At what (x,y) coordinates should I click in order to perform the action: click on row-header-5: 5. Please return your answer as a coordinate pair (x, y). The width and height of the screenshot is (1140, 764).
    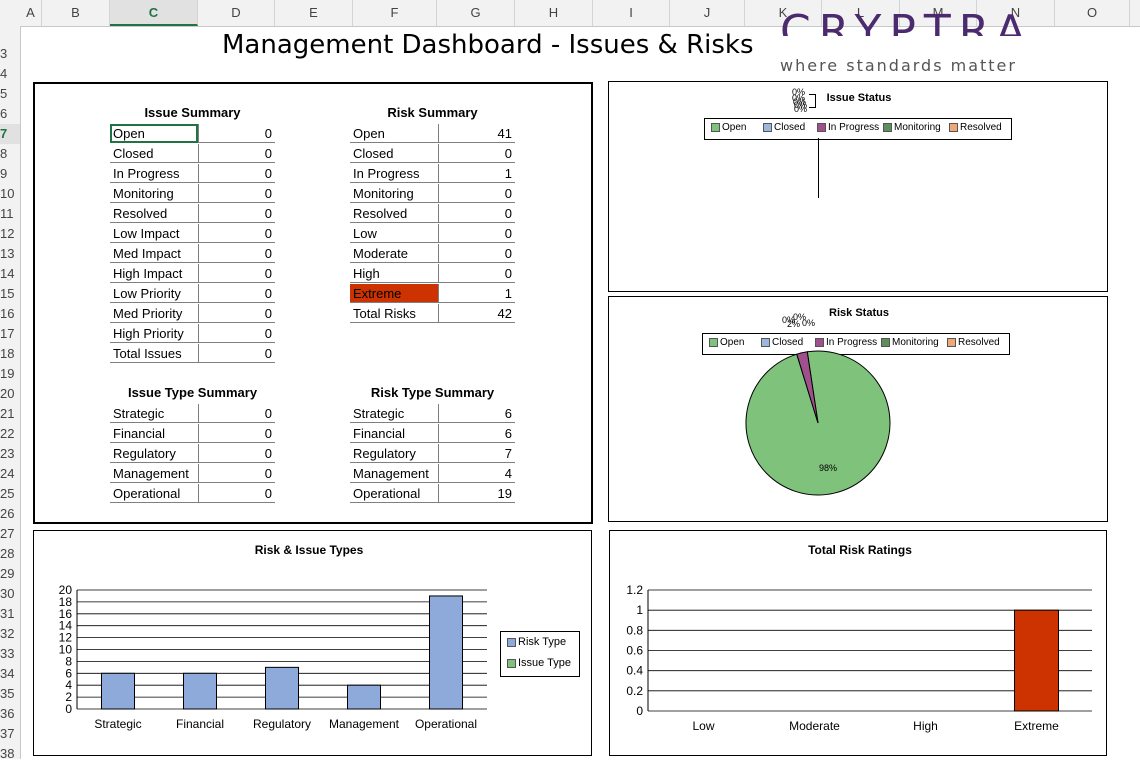
    Looking at the image, I should click on (4, 93).